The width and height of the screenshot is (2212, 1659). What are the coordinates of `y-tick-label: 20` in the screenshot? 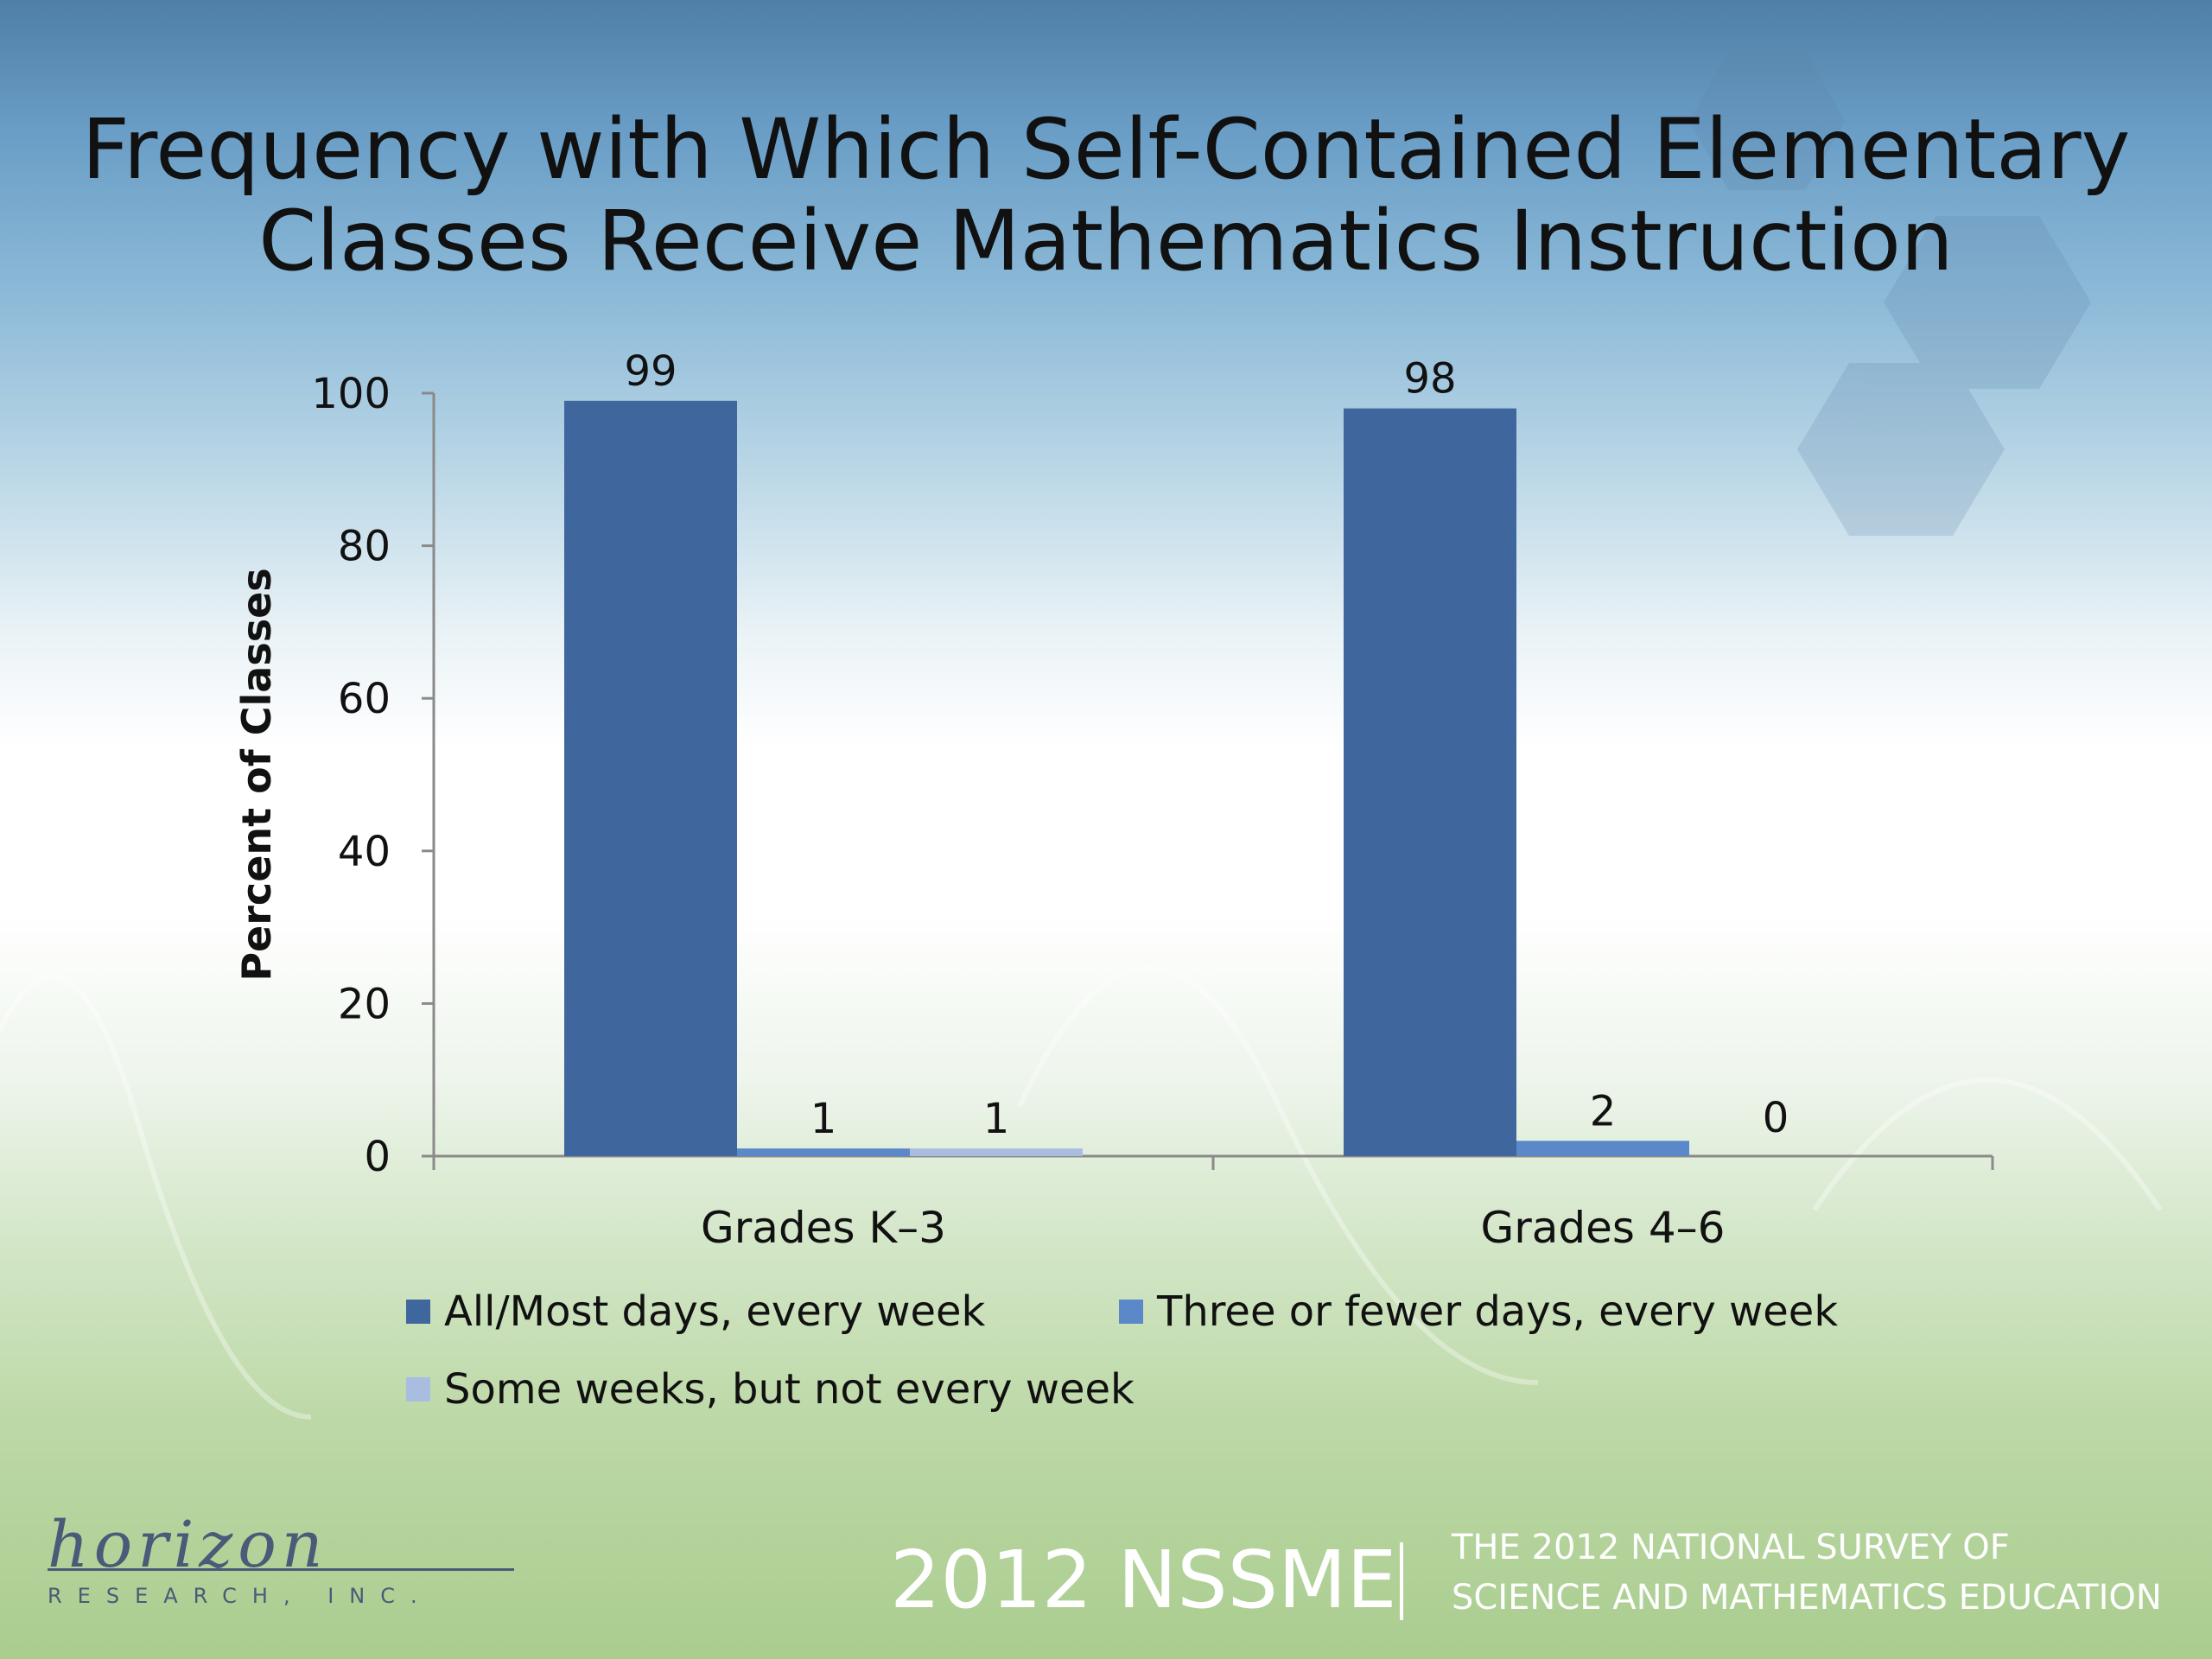 It's located at (364, 1004).